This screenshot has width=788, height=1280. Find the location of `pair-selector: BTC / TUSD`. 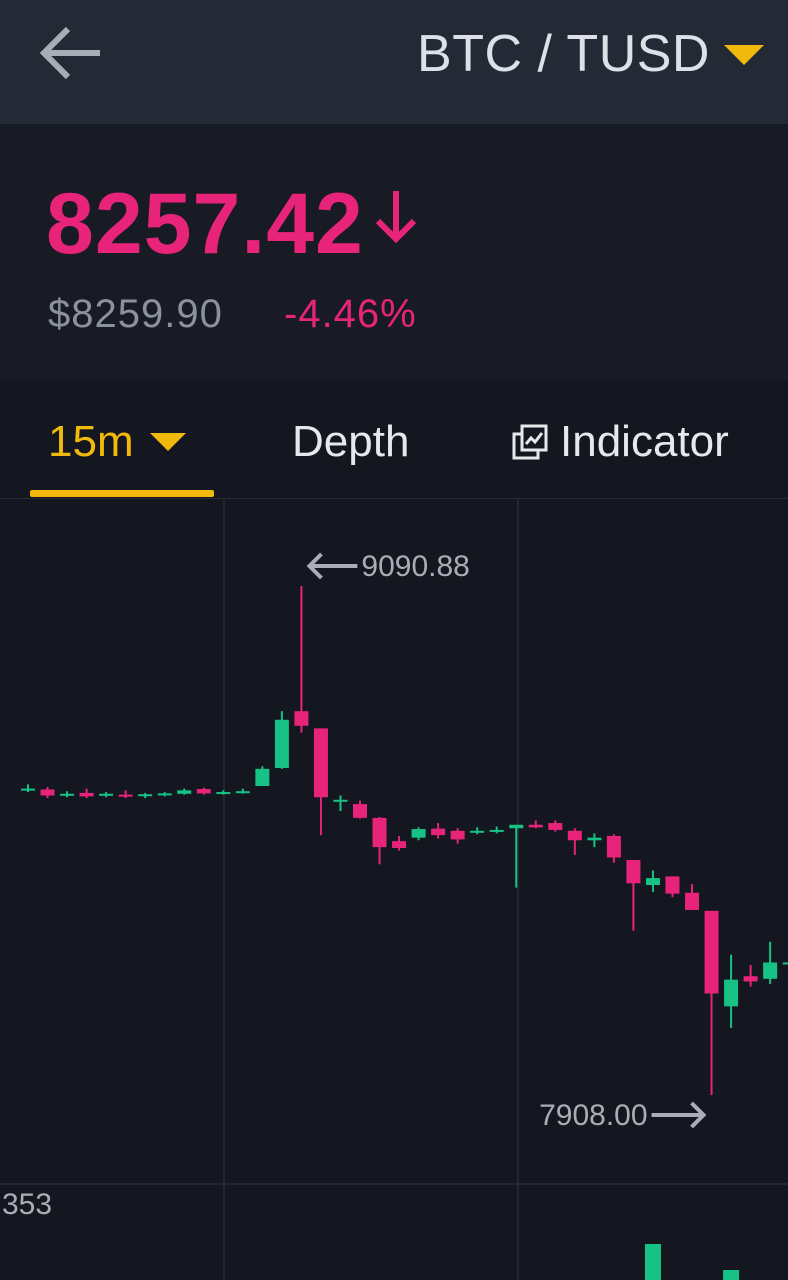

pair-selector: BTC / TUSD is located at coordinates (590, 54).